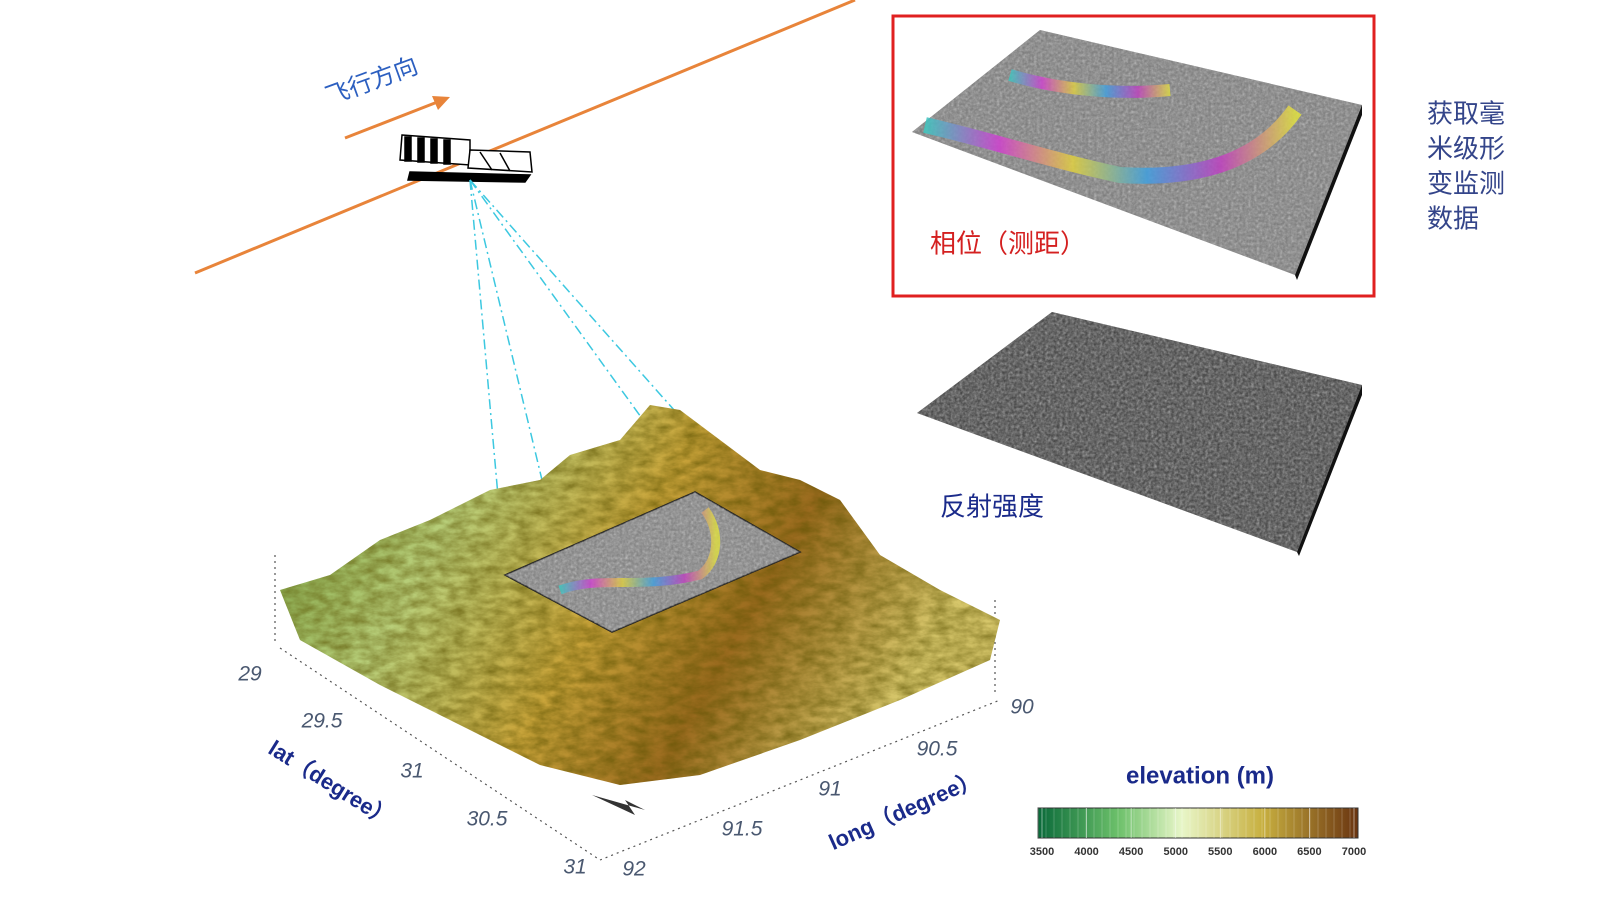 This screenshot has width=1600, height=900. I want to click on side-note: 变监测, so click(1466, 185).